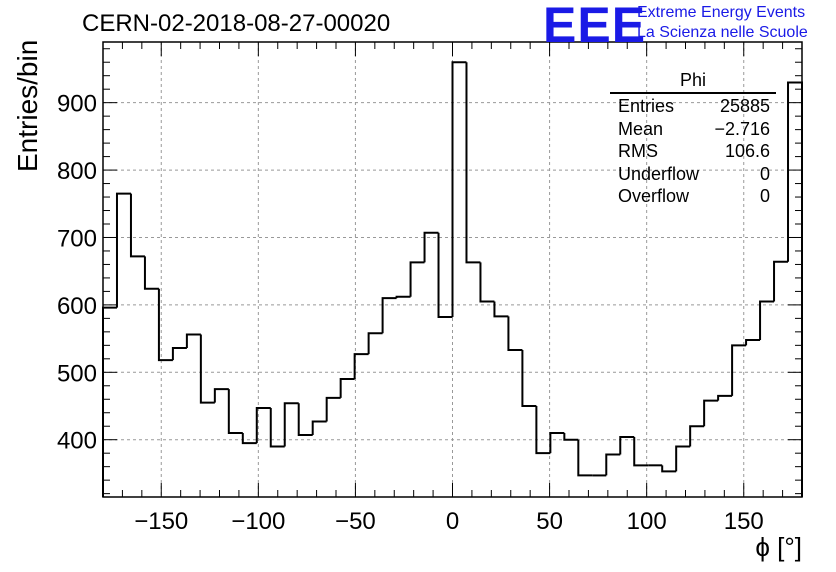 The width and height of the screenshot is (836, 572). What do you see at coordinates (693, 107) in the screenshot?
I see `stats-row-entries: Entries 25885` at bounding box center [693, 107].